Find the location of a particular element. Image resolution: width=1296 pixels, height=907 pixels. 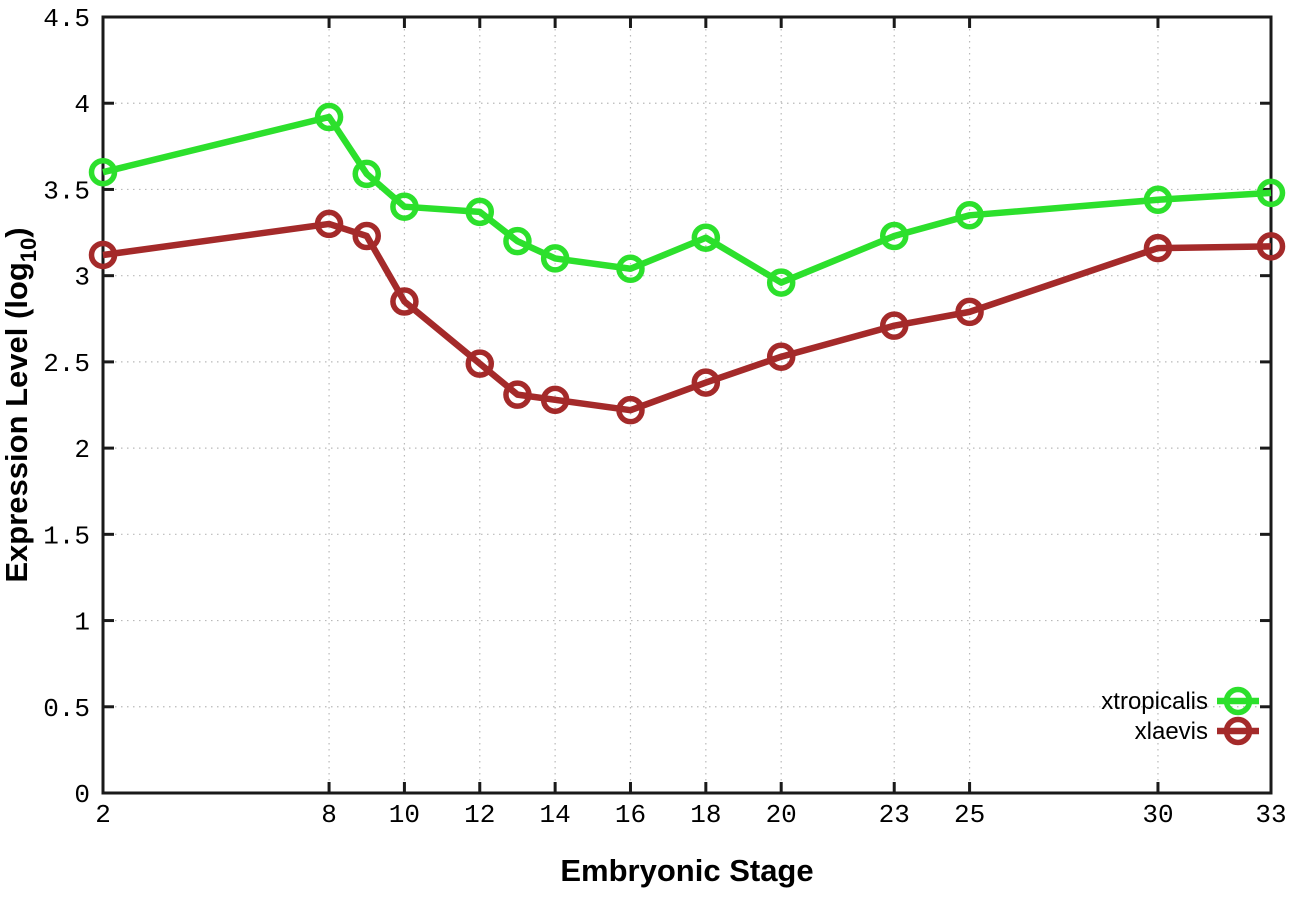

y-tick-label: 1 is located at coordinates (82, 623).